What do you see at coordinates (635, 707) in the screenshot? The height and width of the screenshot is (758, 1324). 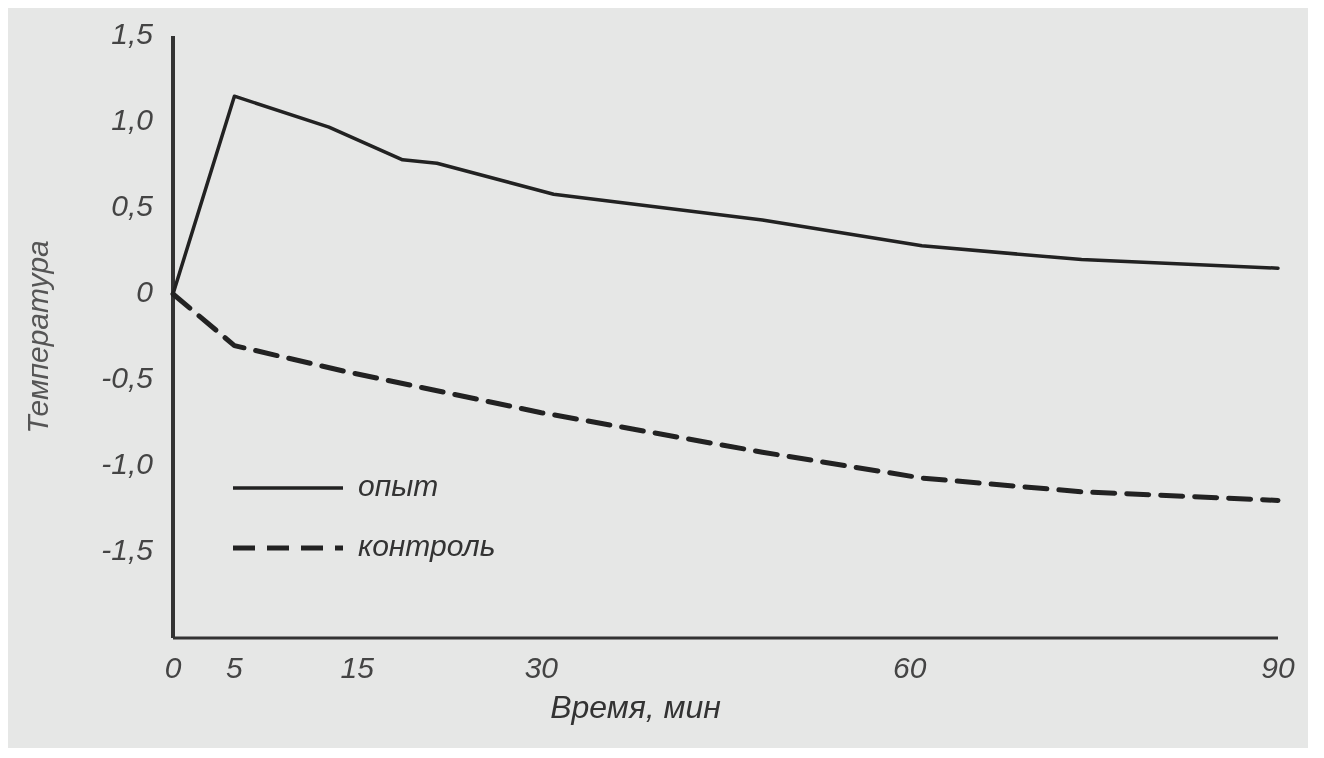 I see `x-axis-title: Время, мин` at bounding box center [635, 707].